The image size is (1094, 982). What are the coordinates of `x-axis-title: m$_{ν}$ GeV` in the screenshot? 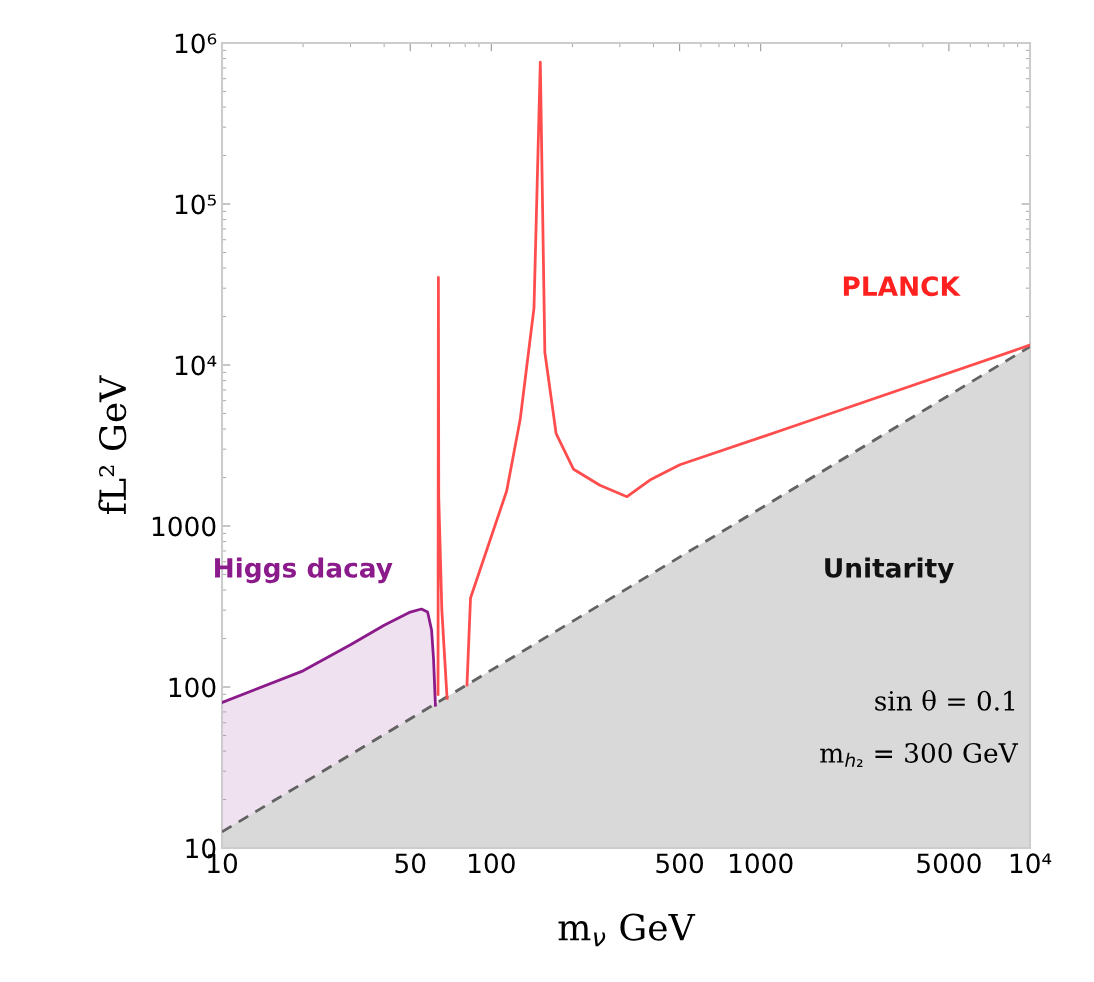 It's located at (627, 930).